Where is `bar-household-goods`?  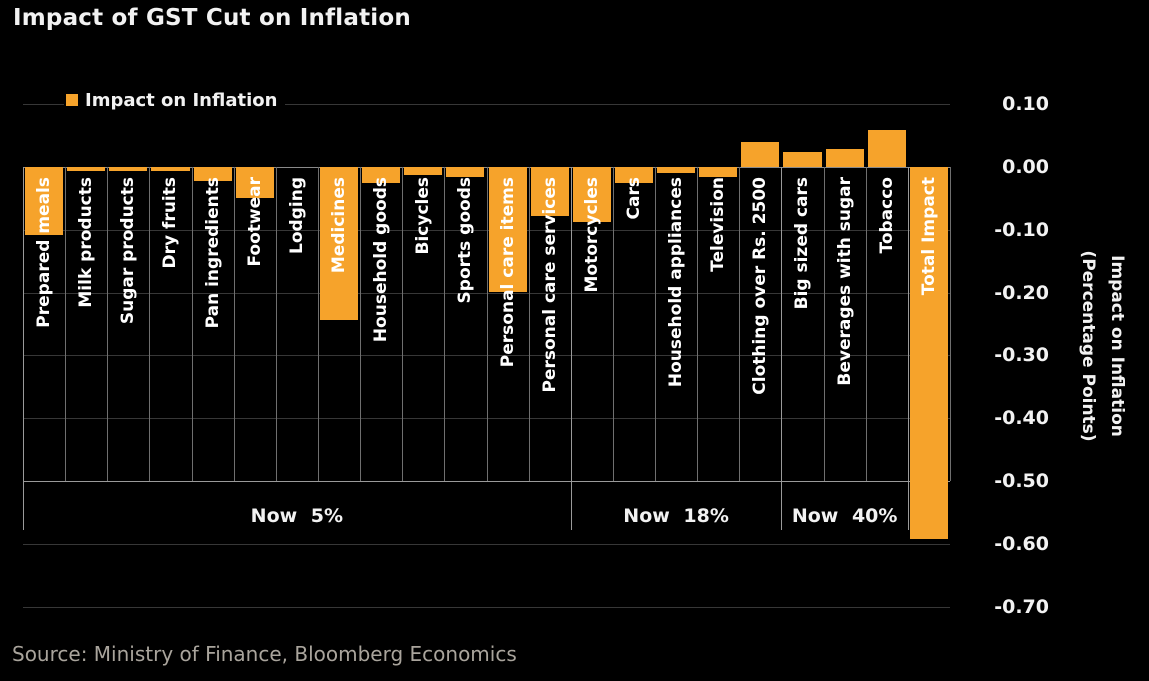 bar-household-goods is located at coordinates (381, 175).